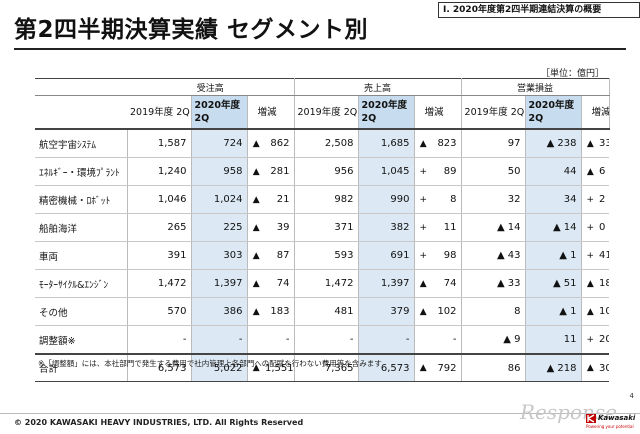  What do you see at coordinates (326, 367) in the screenshot?
I see `cell-s-prev: 7,365` at bounding box center [326, 367].